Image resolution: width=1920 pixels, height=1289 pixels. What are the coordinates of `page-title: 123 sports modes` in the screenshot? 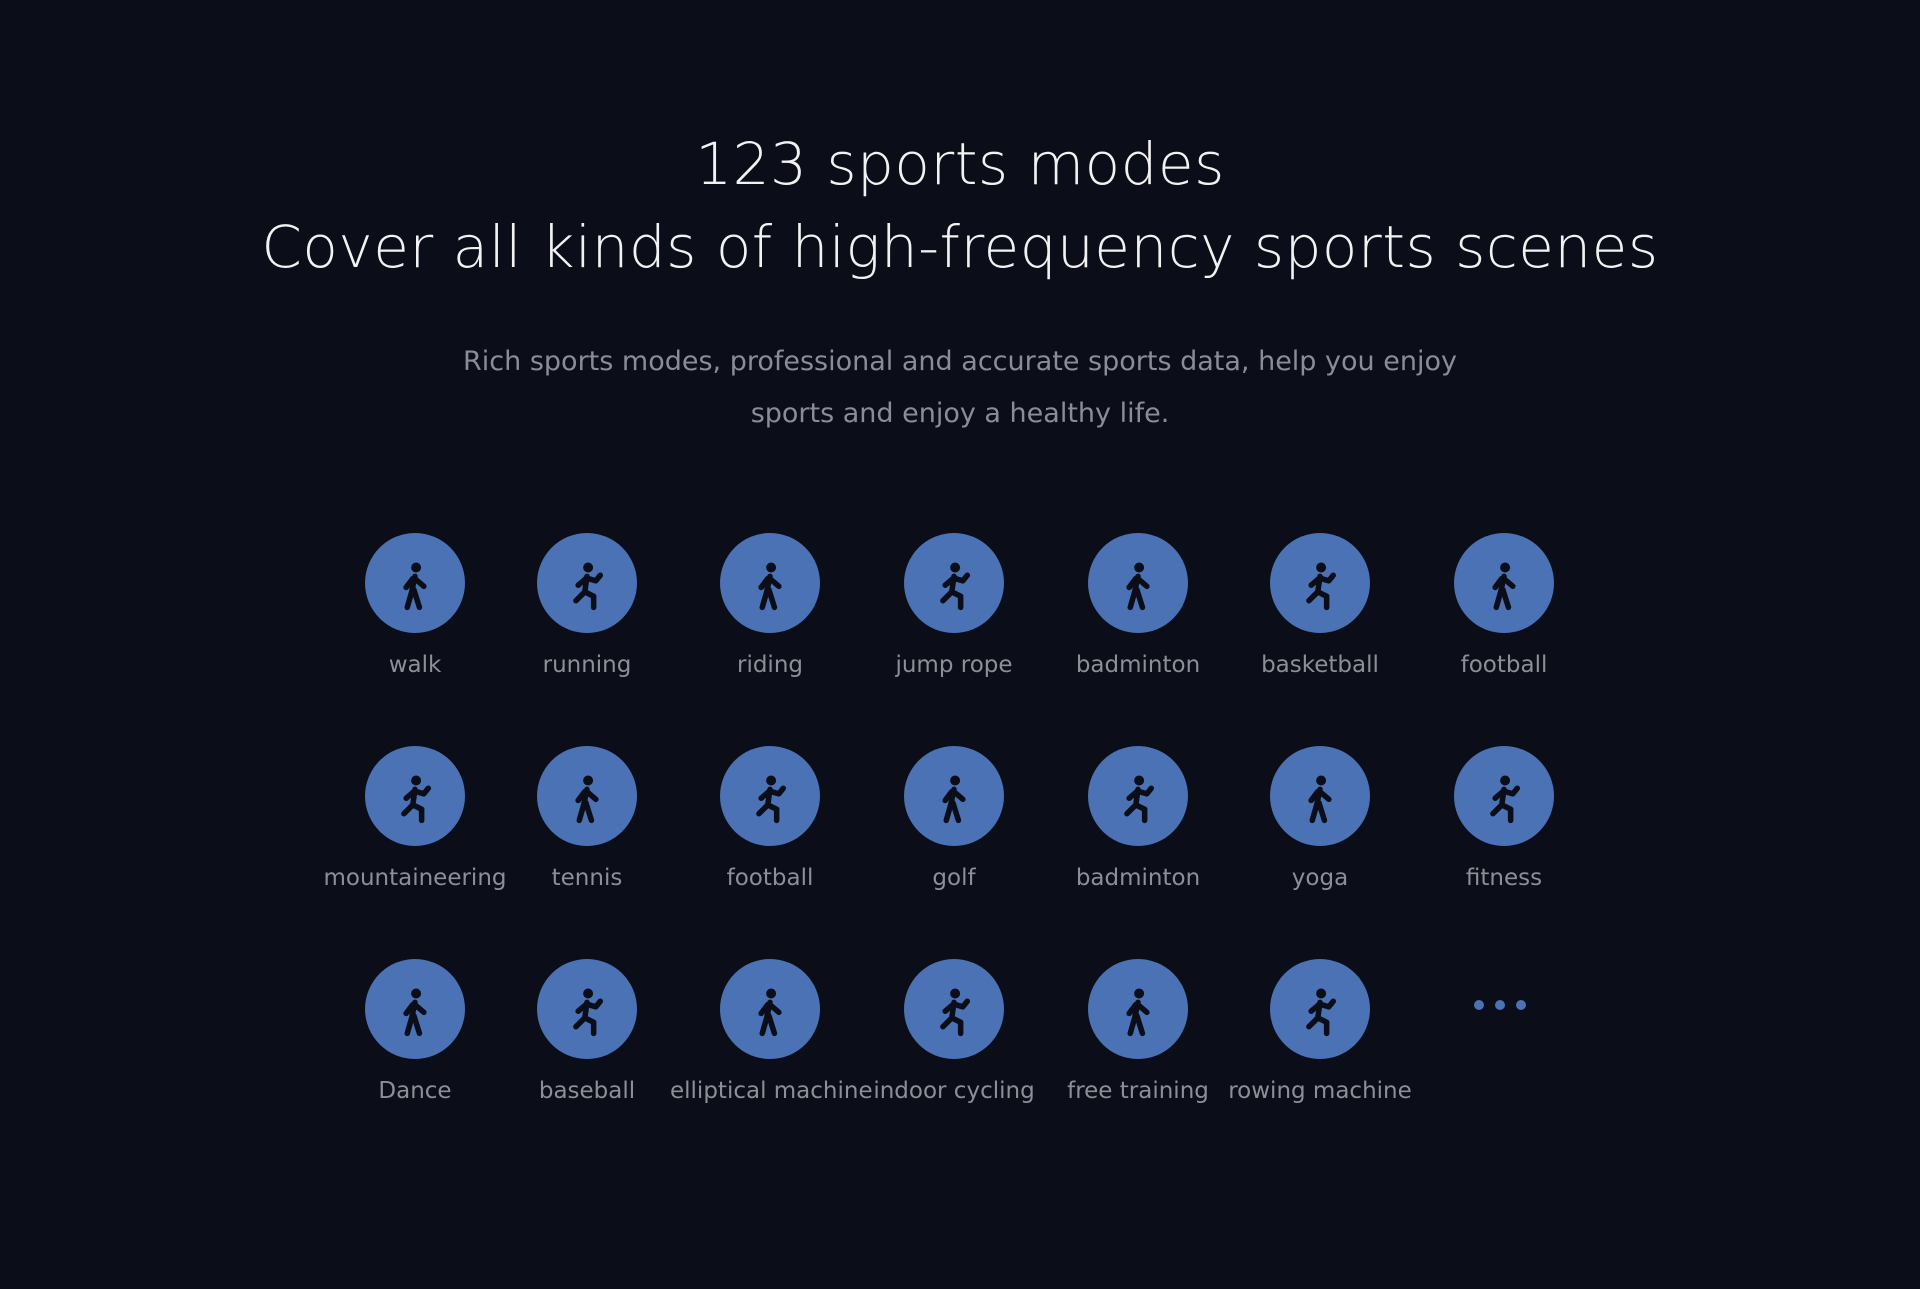 It's located at (960, 164).